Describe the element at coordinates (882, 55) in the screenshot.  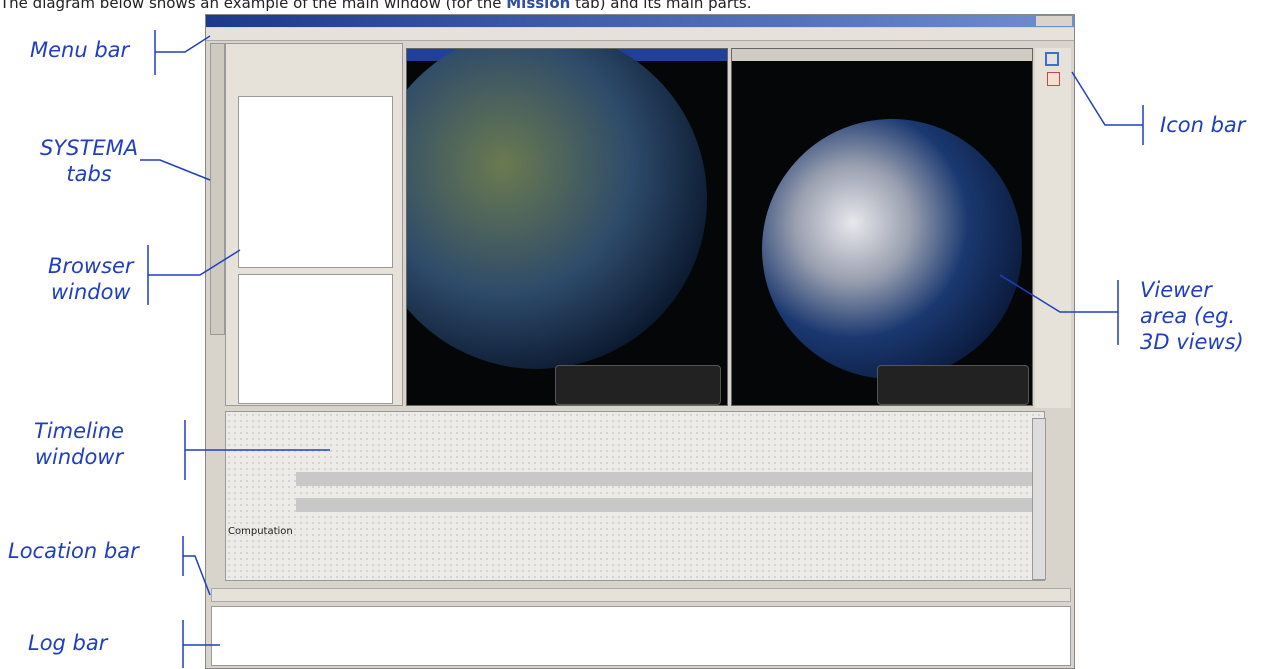
I see `viewer-title` at that location.